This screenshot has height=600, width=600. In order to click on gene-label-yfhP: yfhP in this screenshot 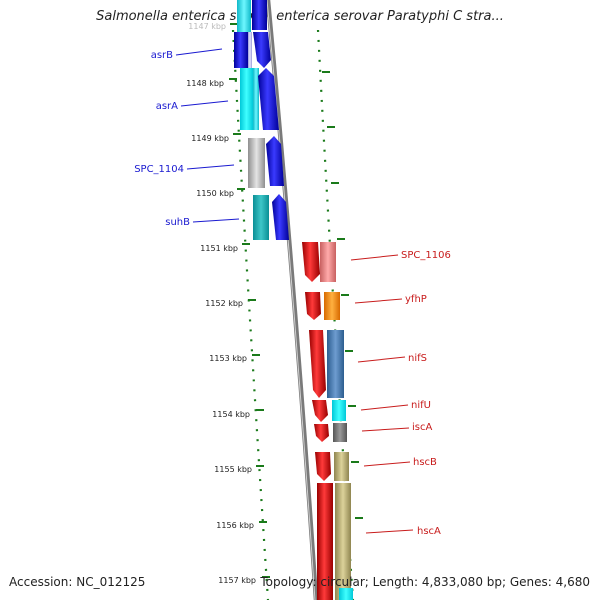, I will do `click(416, 299)`.